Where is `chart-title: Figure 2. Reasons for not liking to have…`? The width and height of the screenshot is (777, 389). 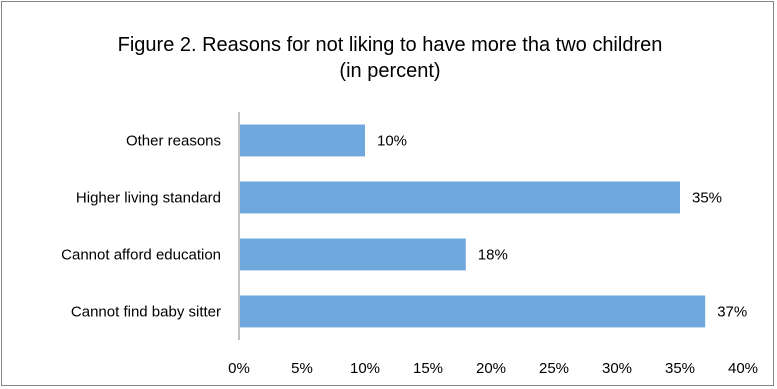
chart-title: Figure 2. Reasons for not liking to have… is located at coordinates (390, 45).